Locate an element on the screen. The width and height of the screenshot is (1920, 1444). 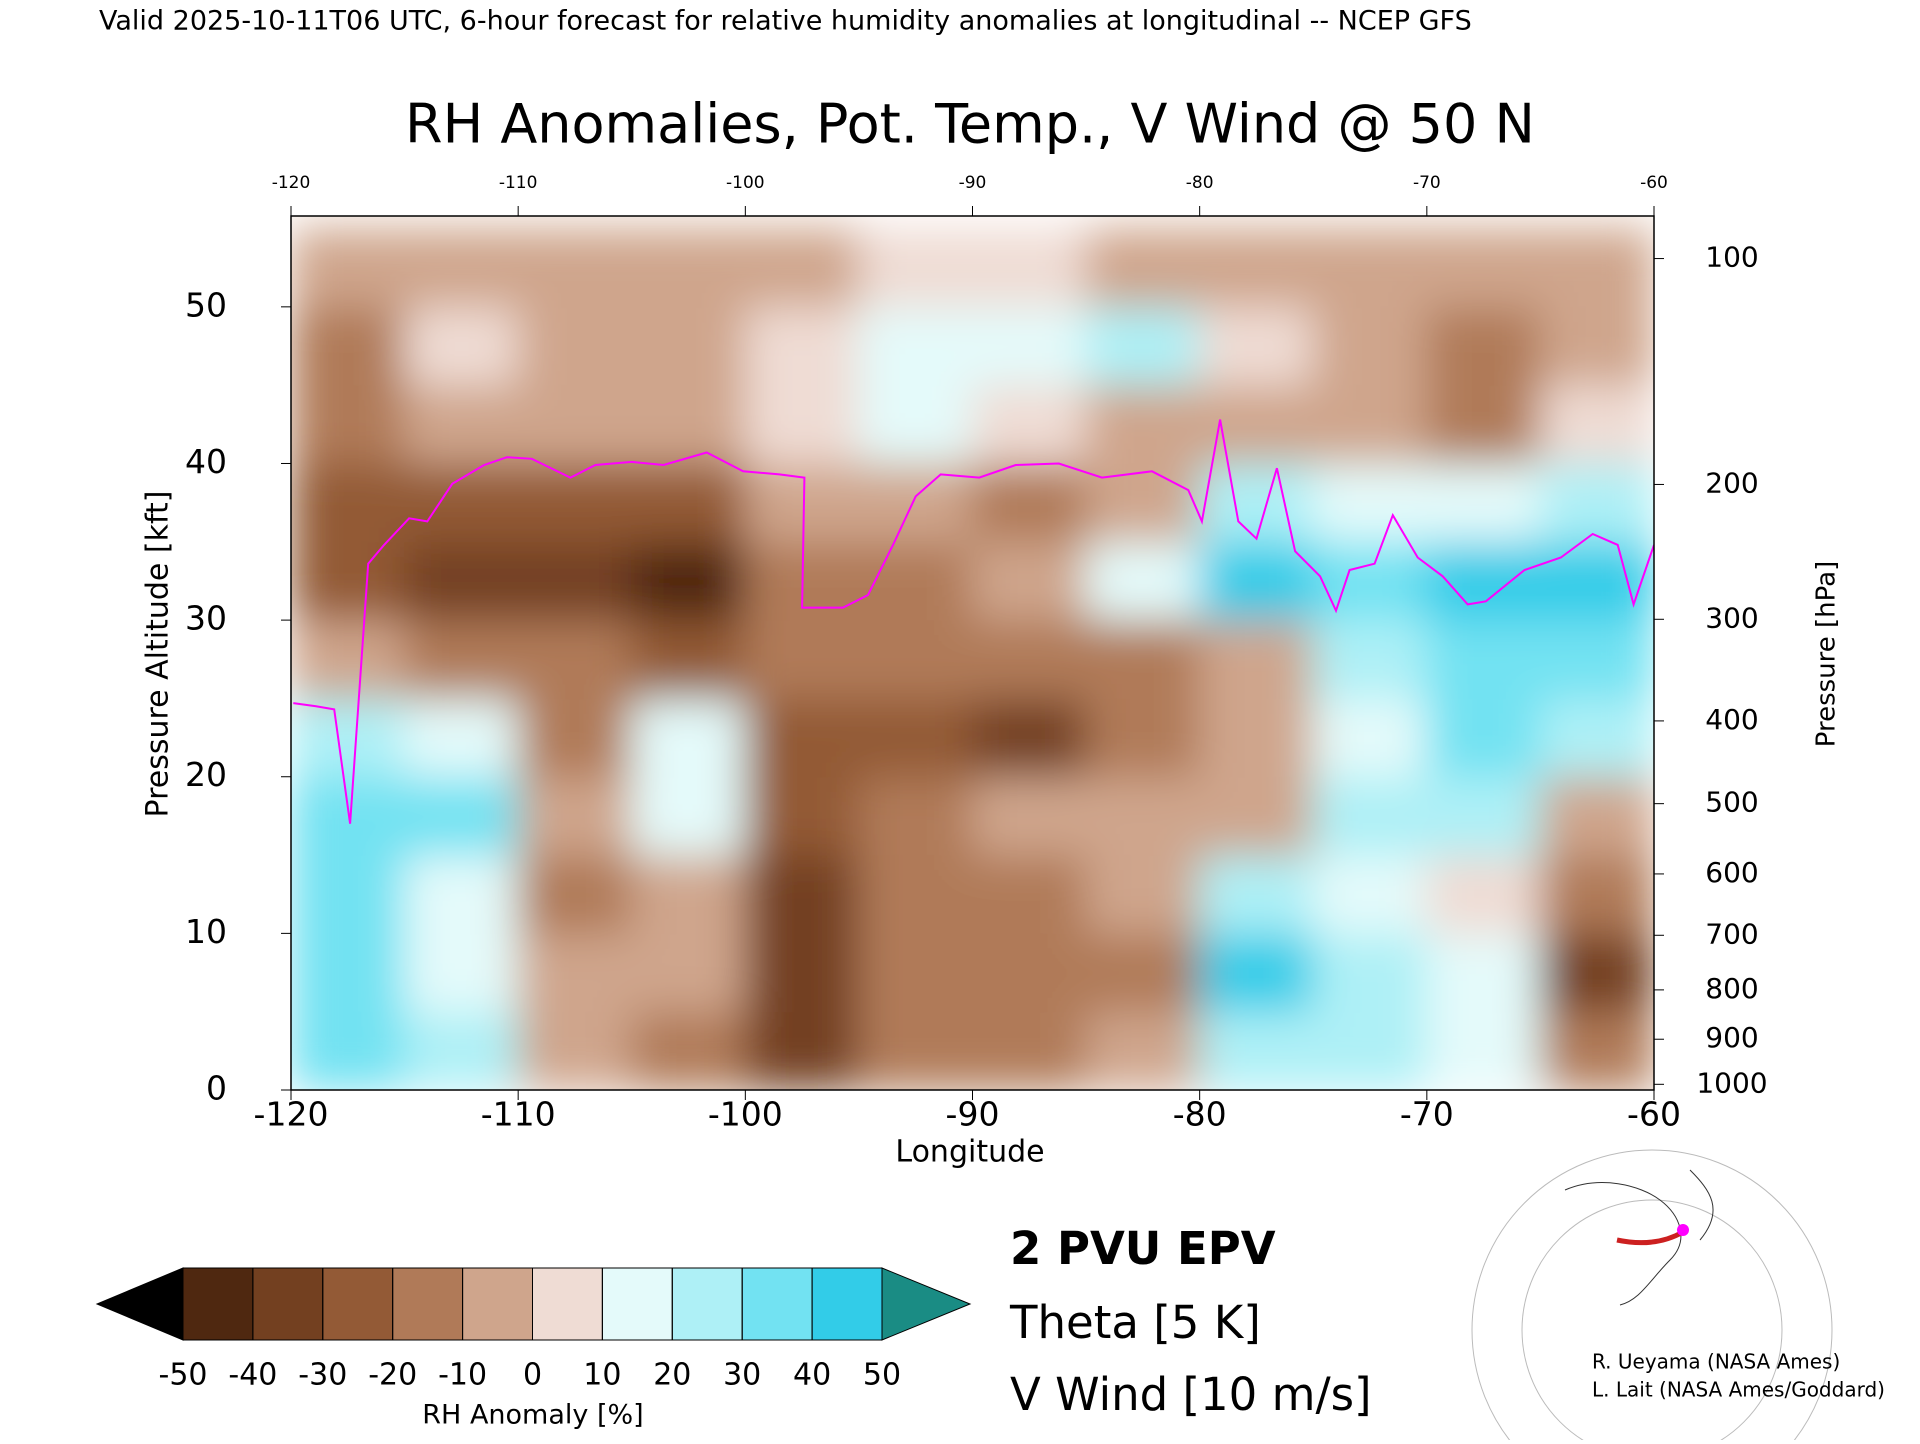
map-coastline is located at coordinates (1639, 1237).